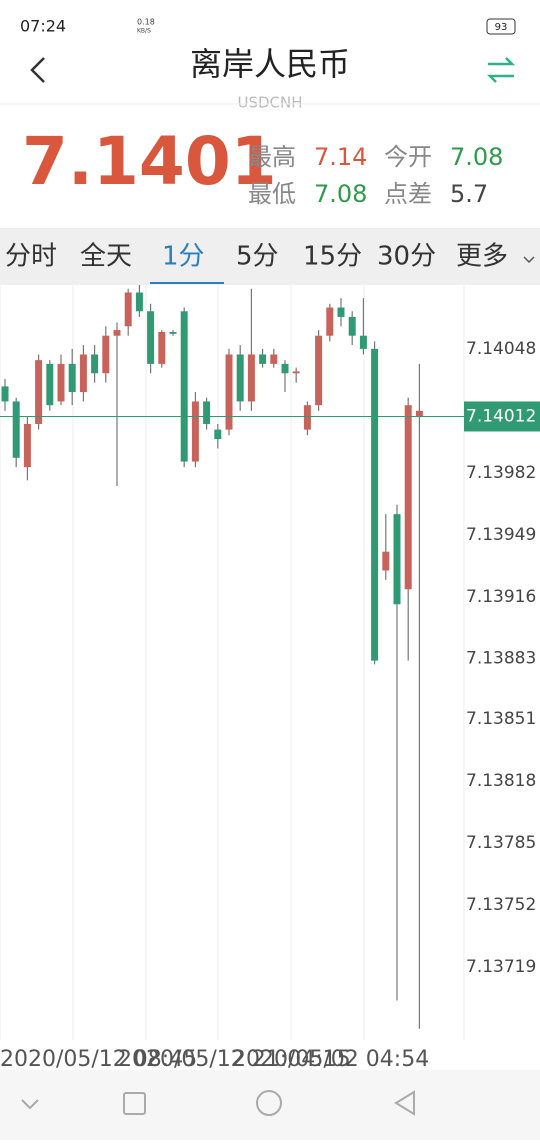 The height and width of the screenshot is (1144, 540). I want to click on low-value: 7.08, so click(340, 194).